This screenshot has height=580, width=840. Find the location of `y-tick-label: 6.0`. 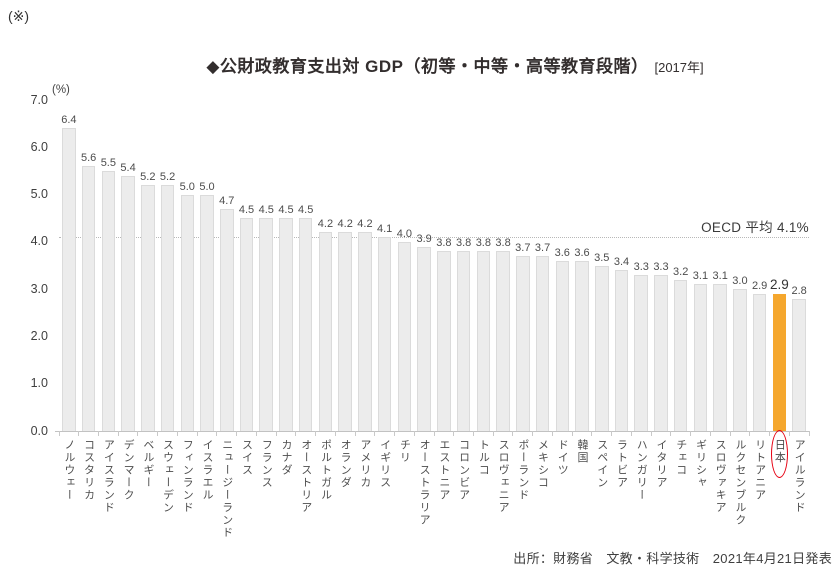

y-tick-label: 6.0 is located at coordinates (39, 146).